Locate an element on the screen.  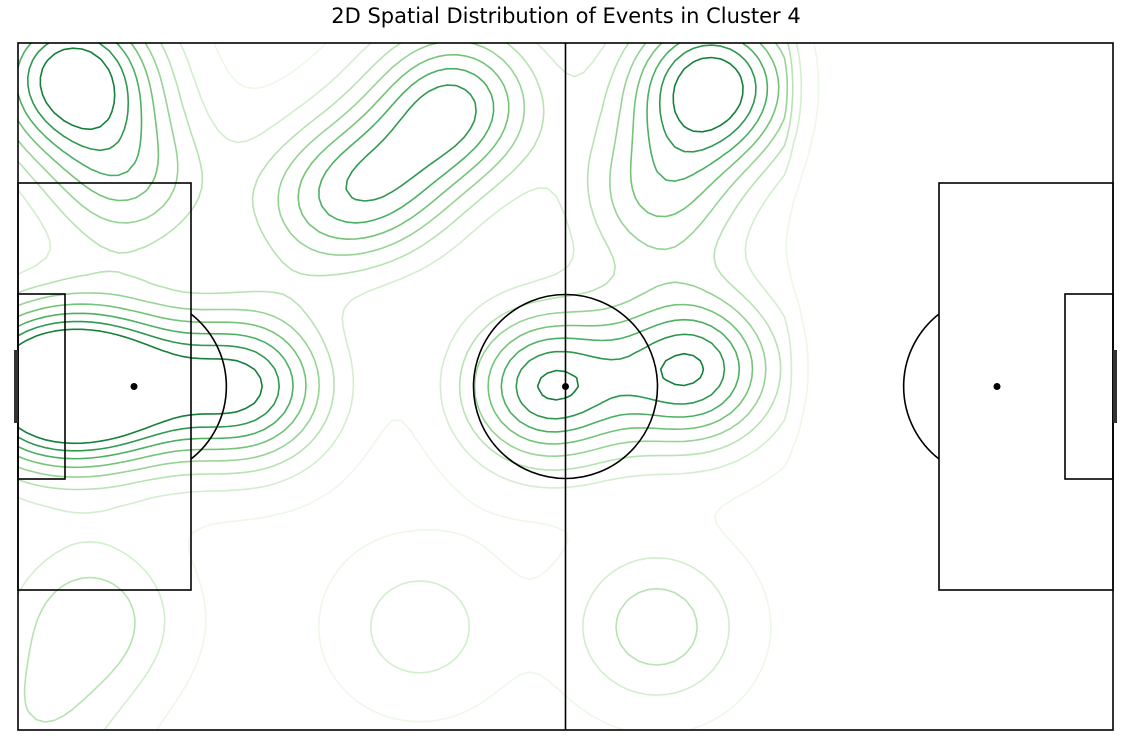
right-penalty-arc is located at coordinates (921, 386).